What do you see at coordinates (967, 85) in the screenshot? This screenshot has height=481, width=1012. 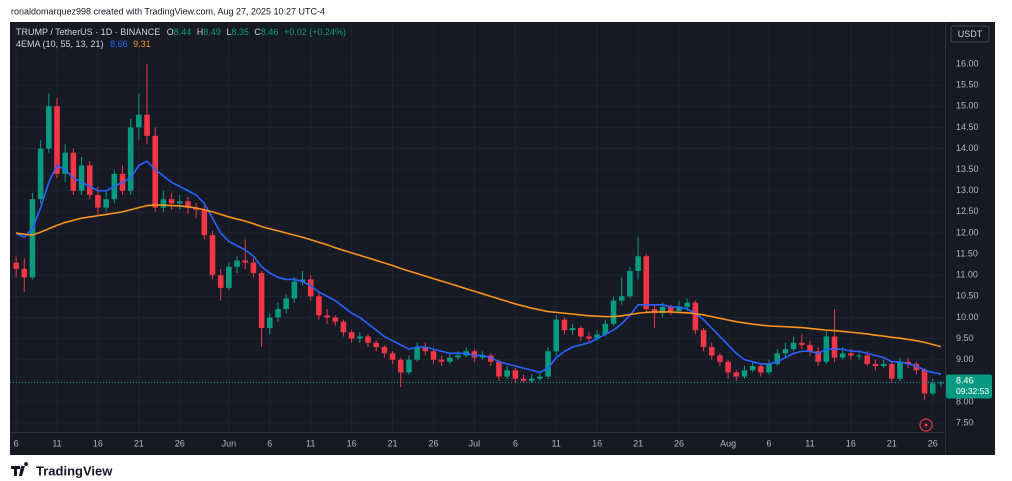 I see `y-tick-label: 15.50` at bounding box center [967, 85].